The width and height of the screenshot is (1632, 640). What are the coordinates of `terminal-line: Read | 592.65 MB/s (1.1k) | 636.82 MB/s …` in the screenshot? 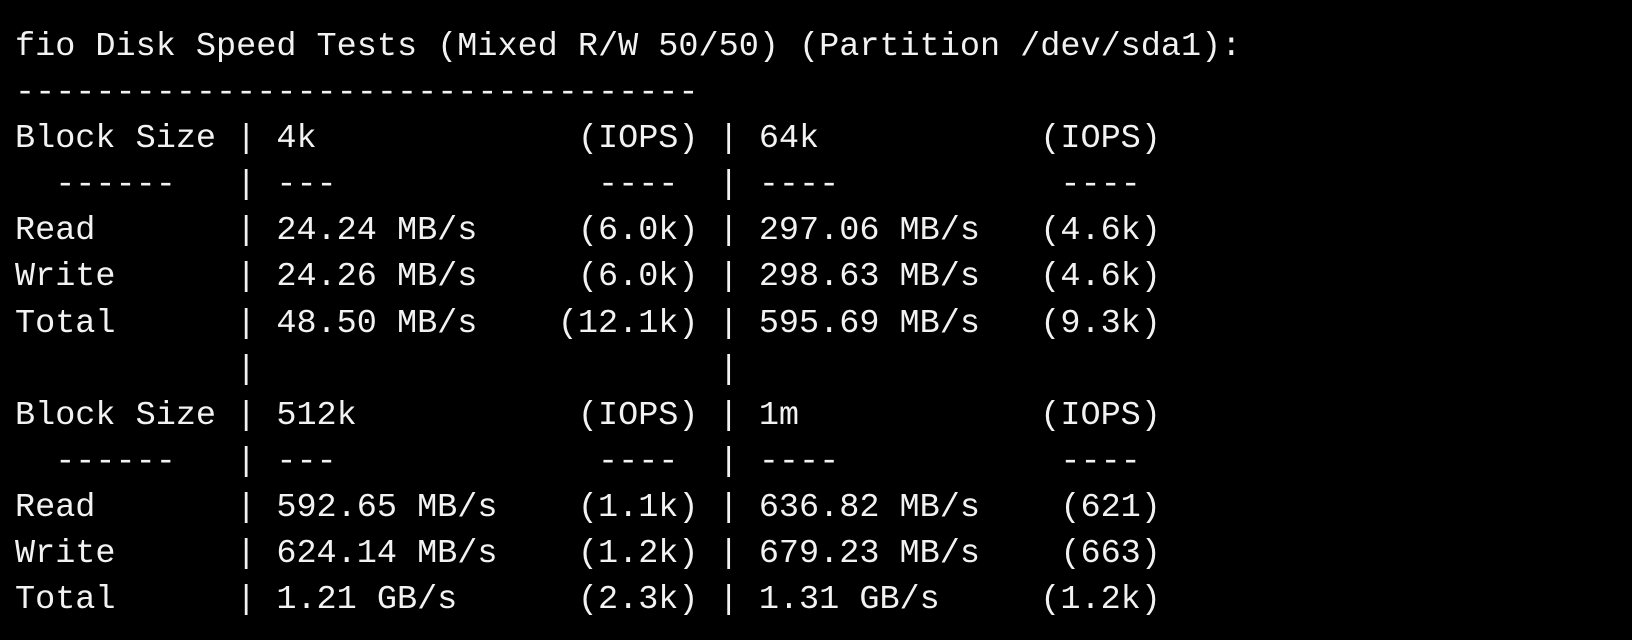 It's located at (588, 507).